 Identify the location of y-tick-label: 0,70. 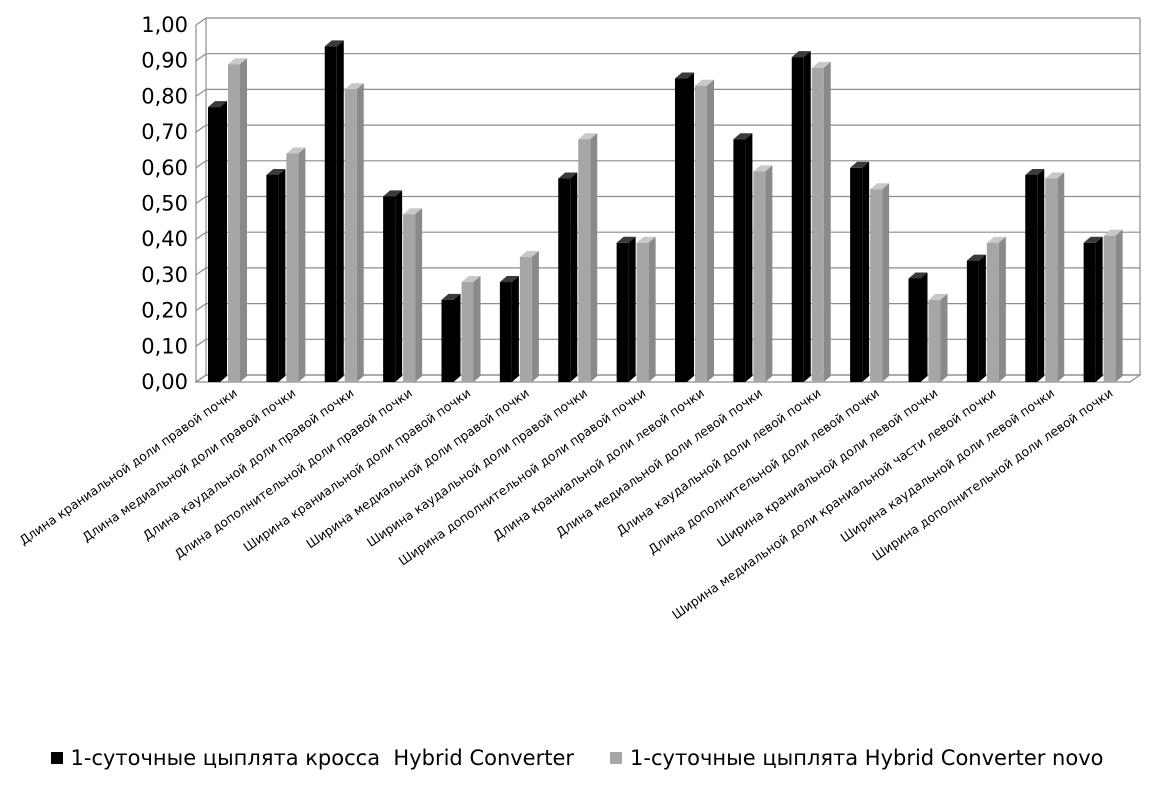
(164, 132).